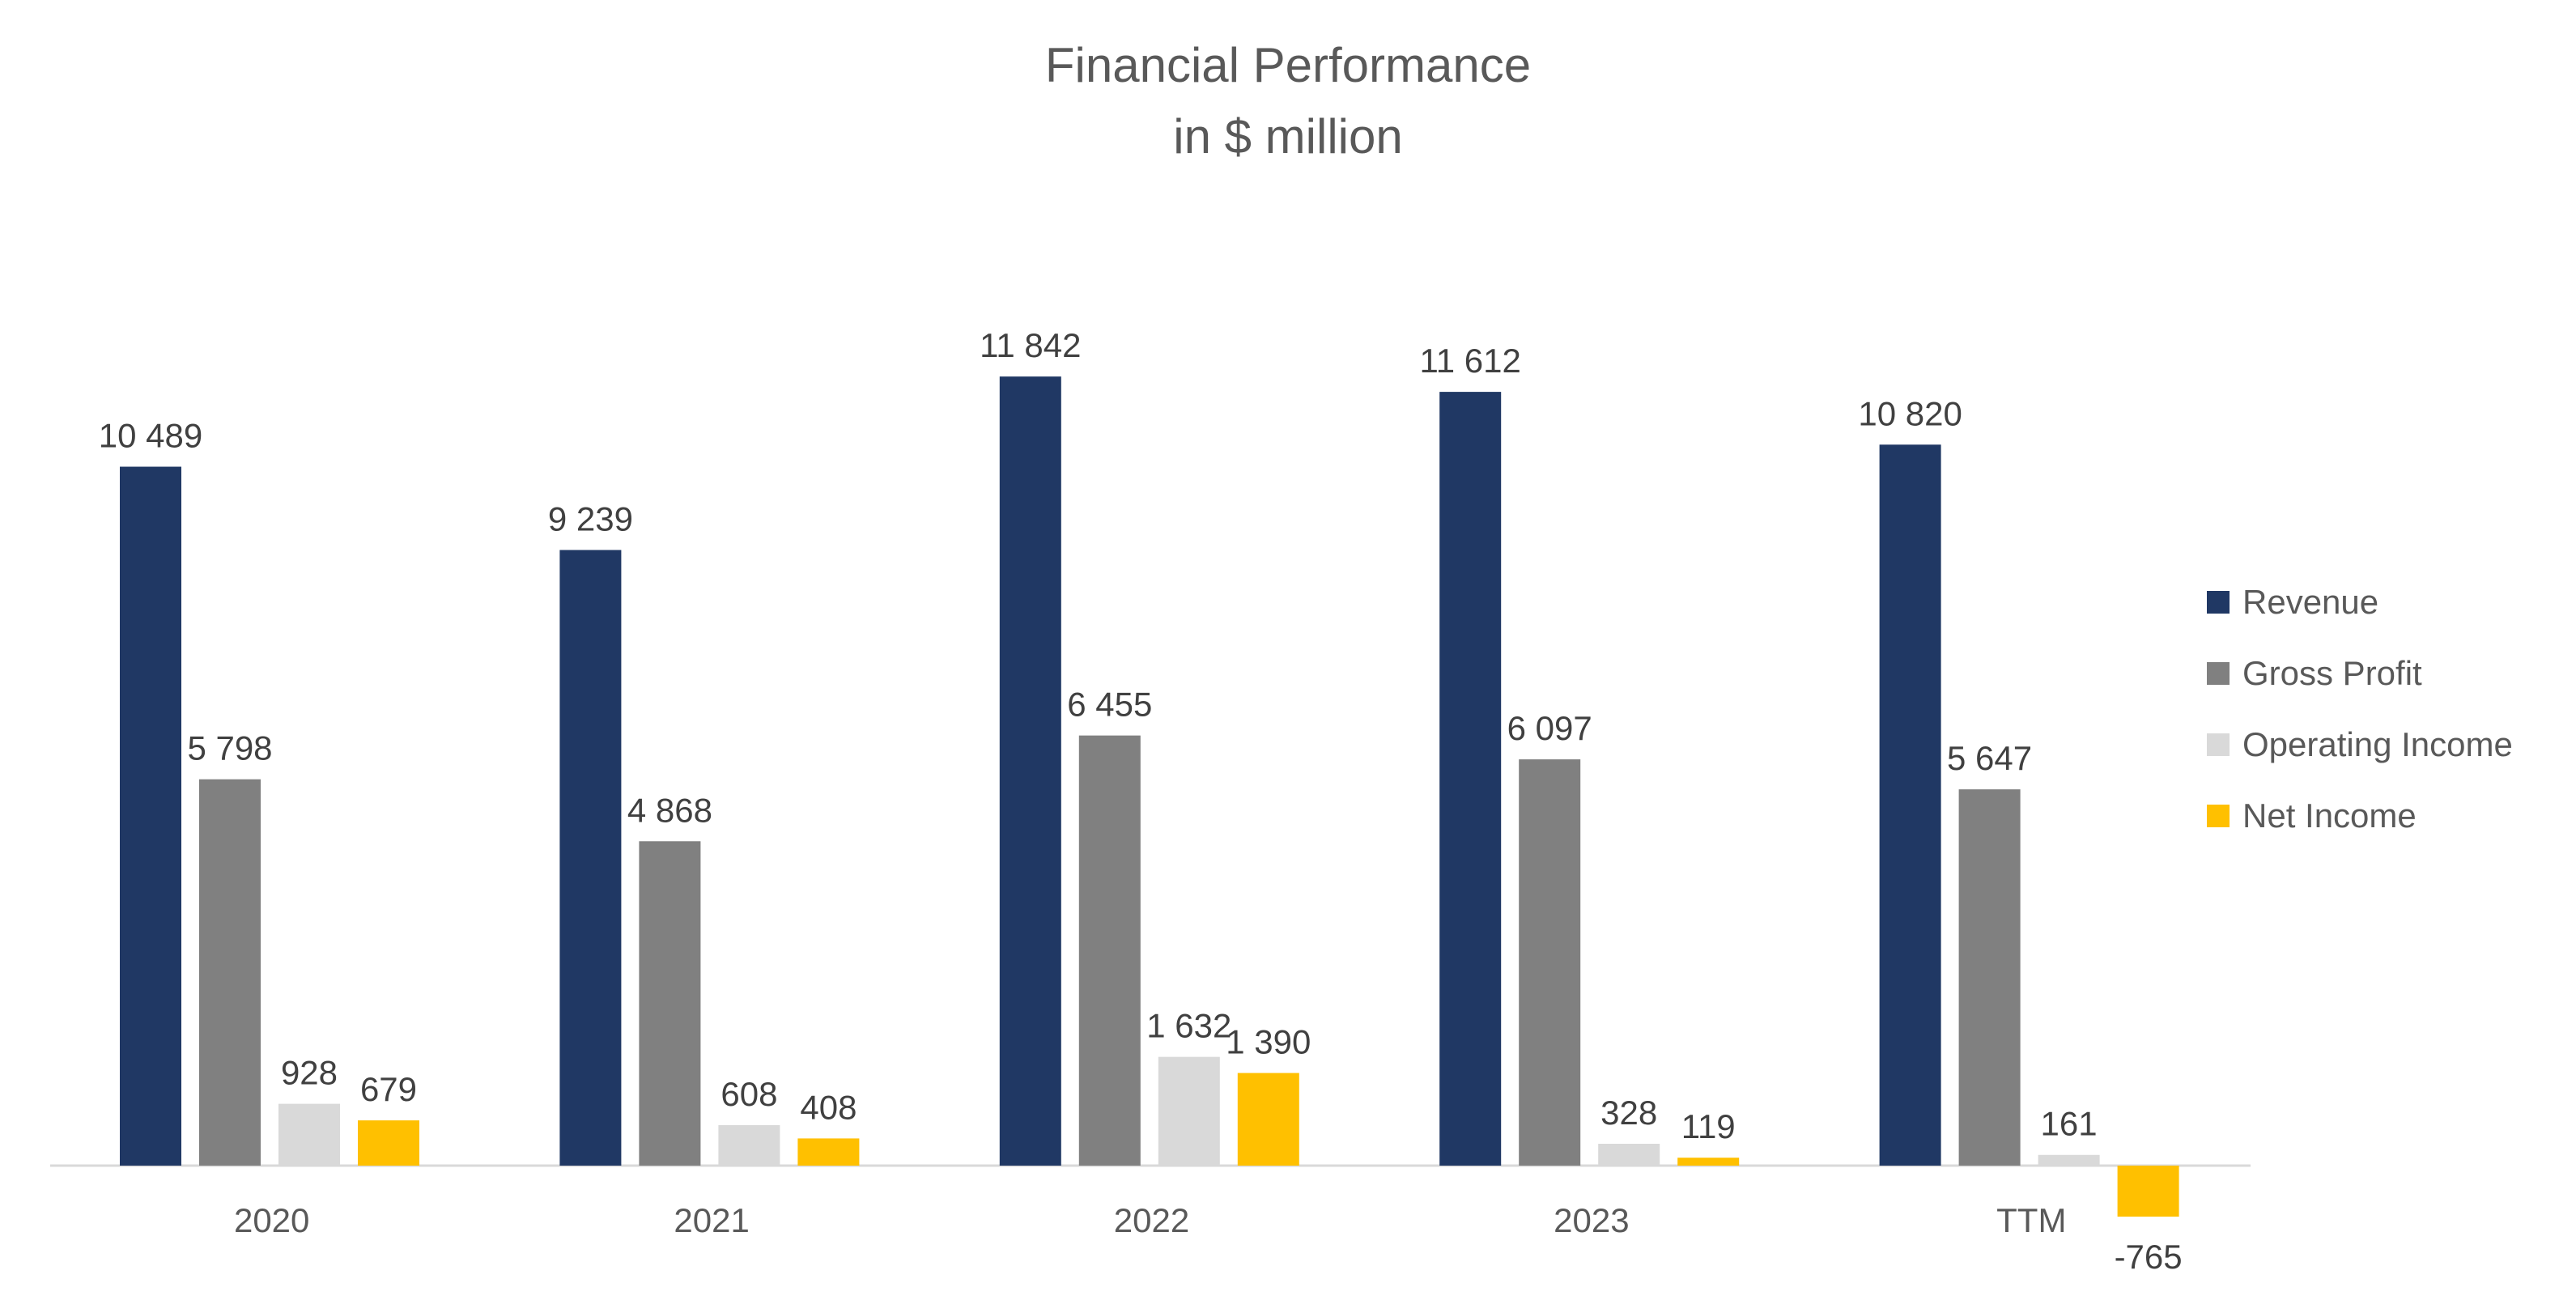 The width and height of the screenshot is (2576, 1300). Describe the element at coordinates (670, 1003) in the screenshot. I see `bar-gross-profit-2021` at that location.